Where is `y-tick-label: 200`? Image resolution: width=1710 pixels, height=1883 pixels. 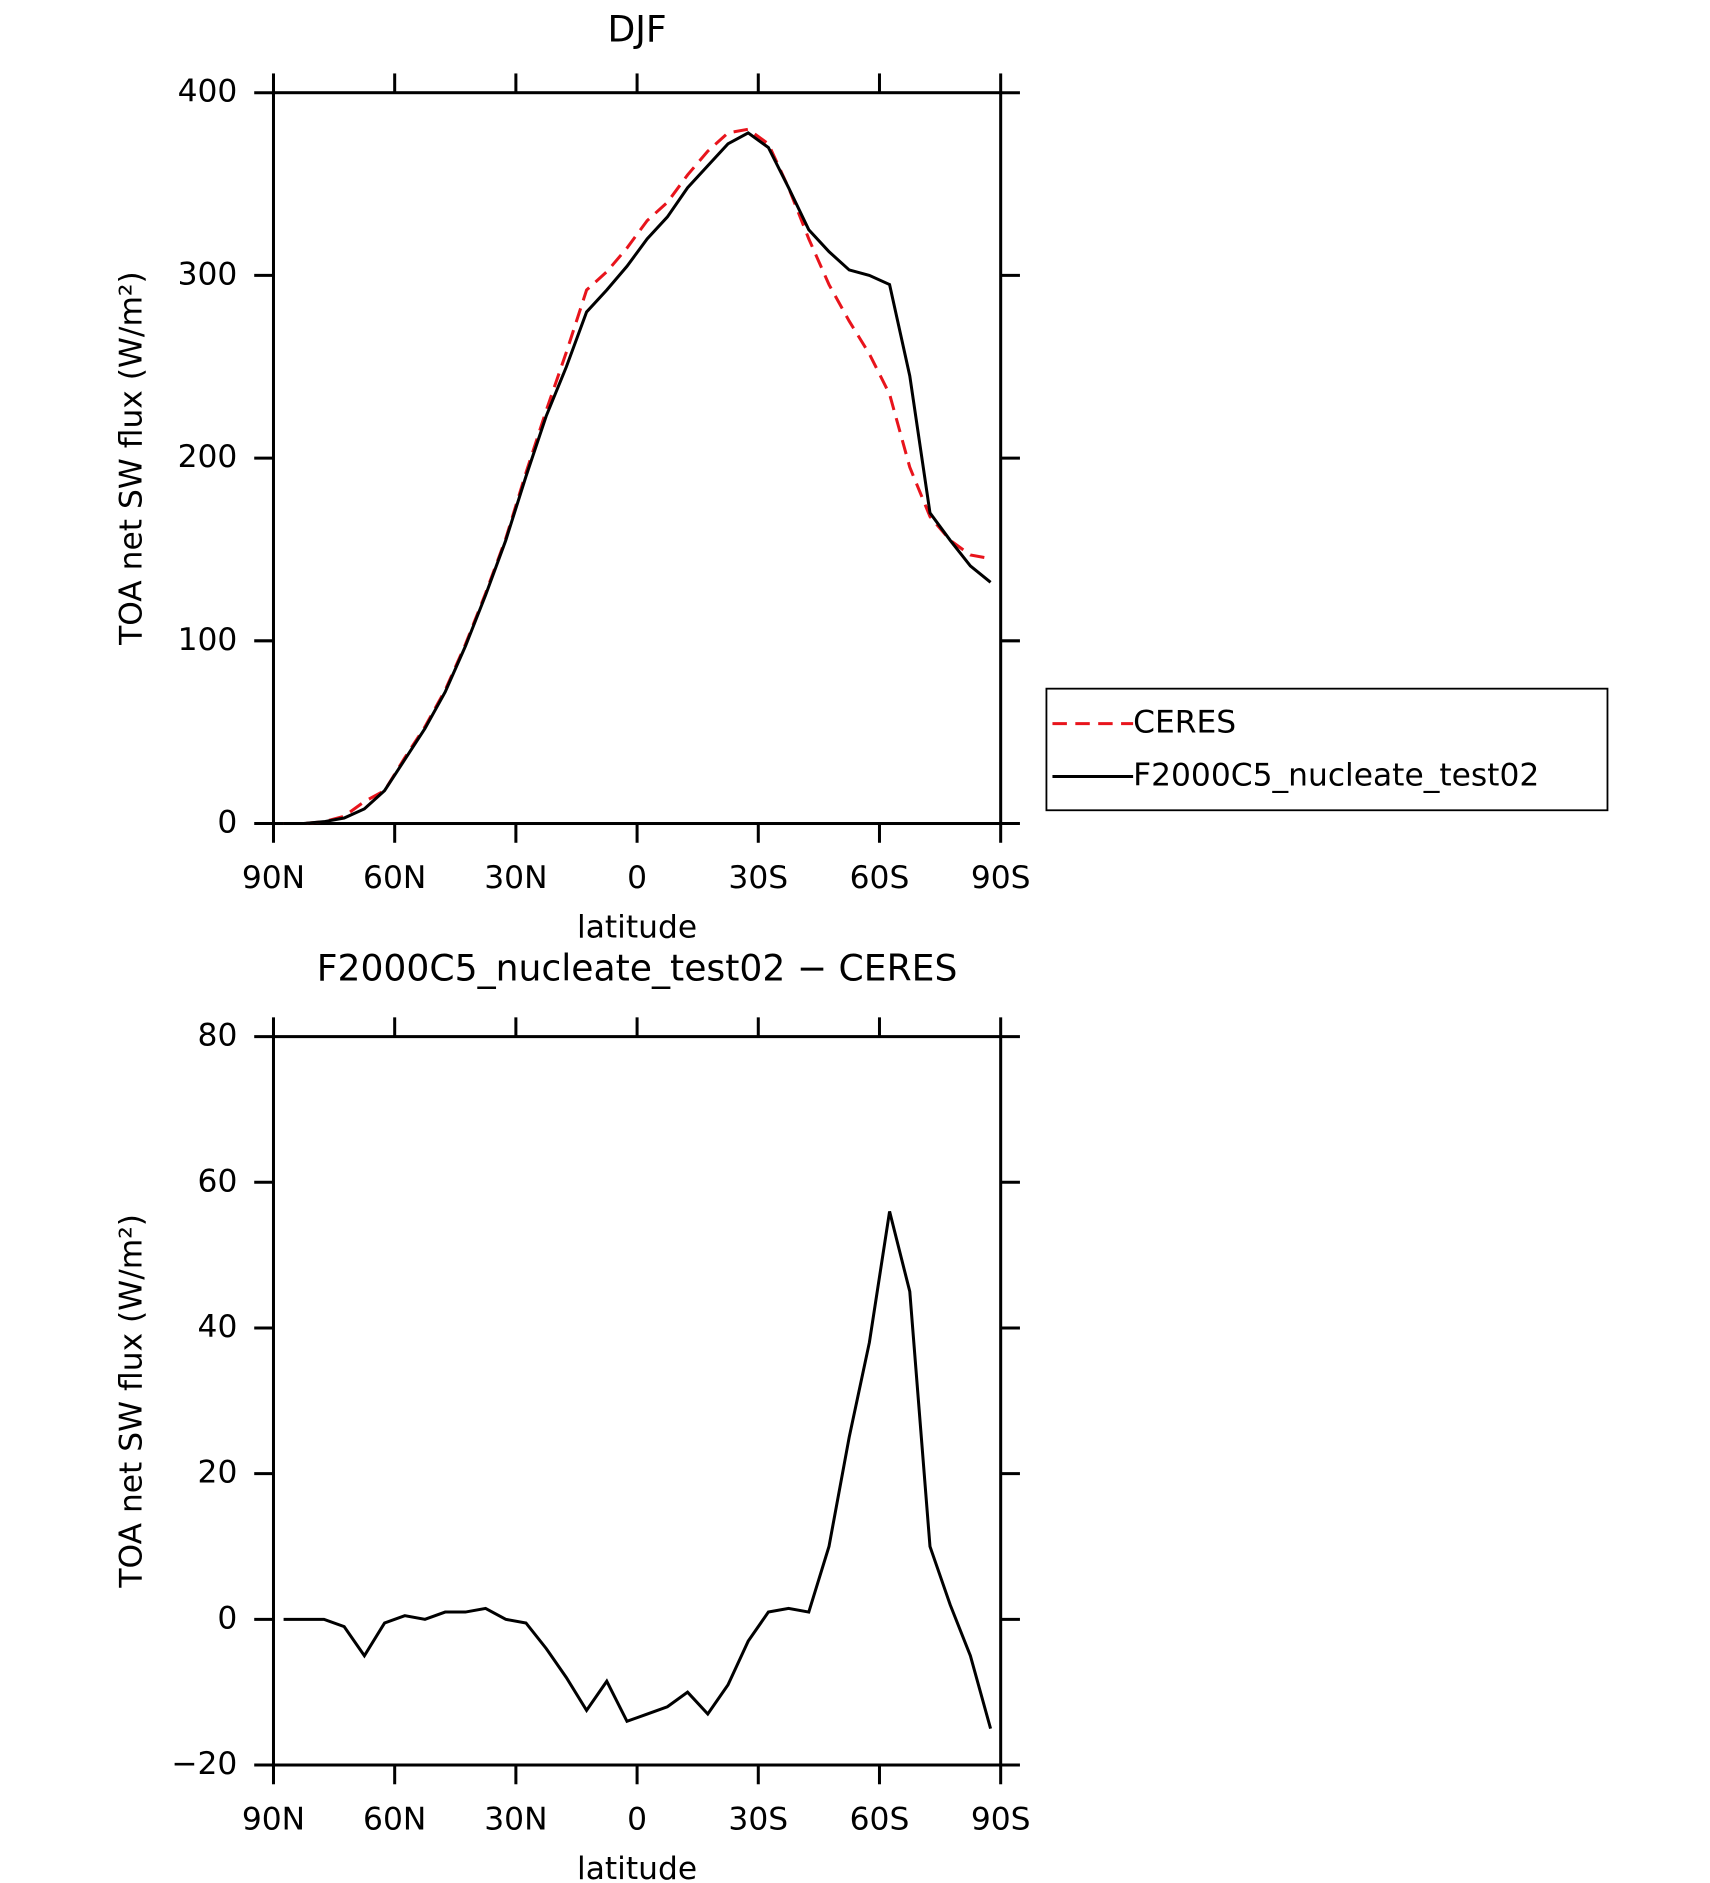
y-tick-label: 200 is located at coordinates (208, 457).